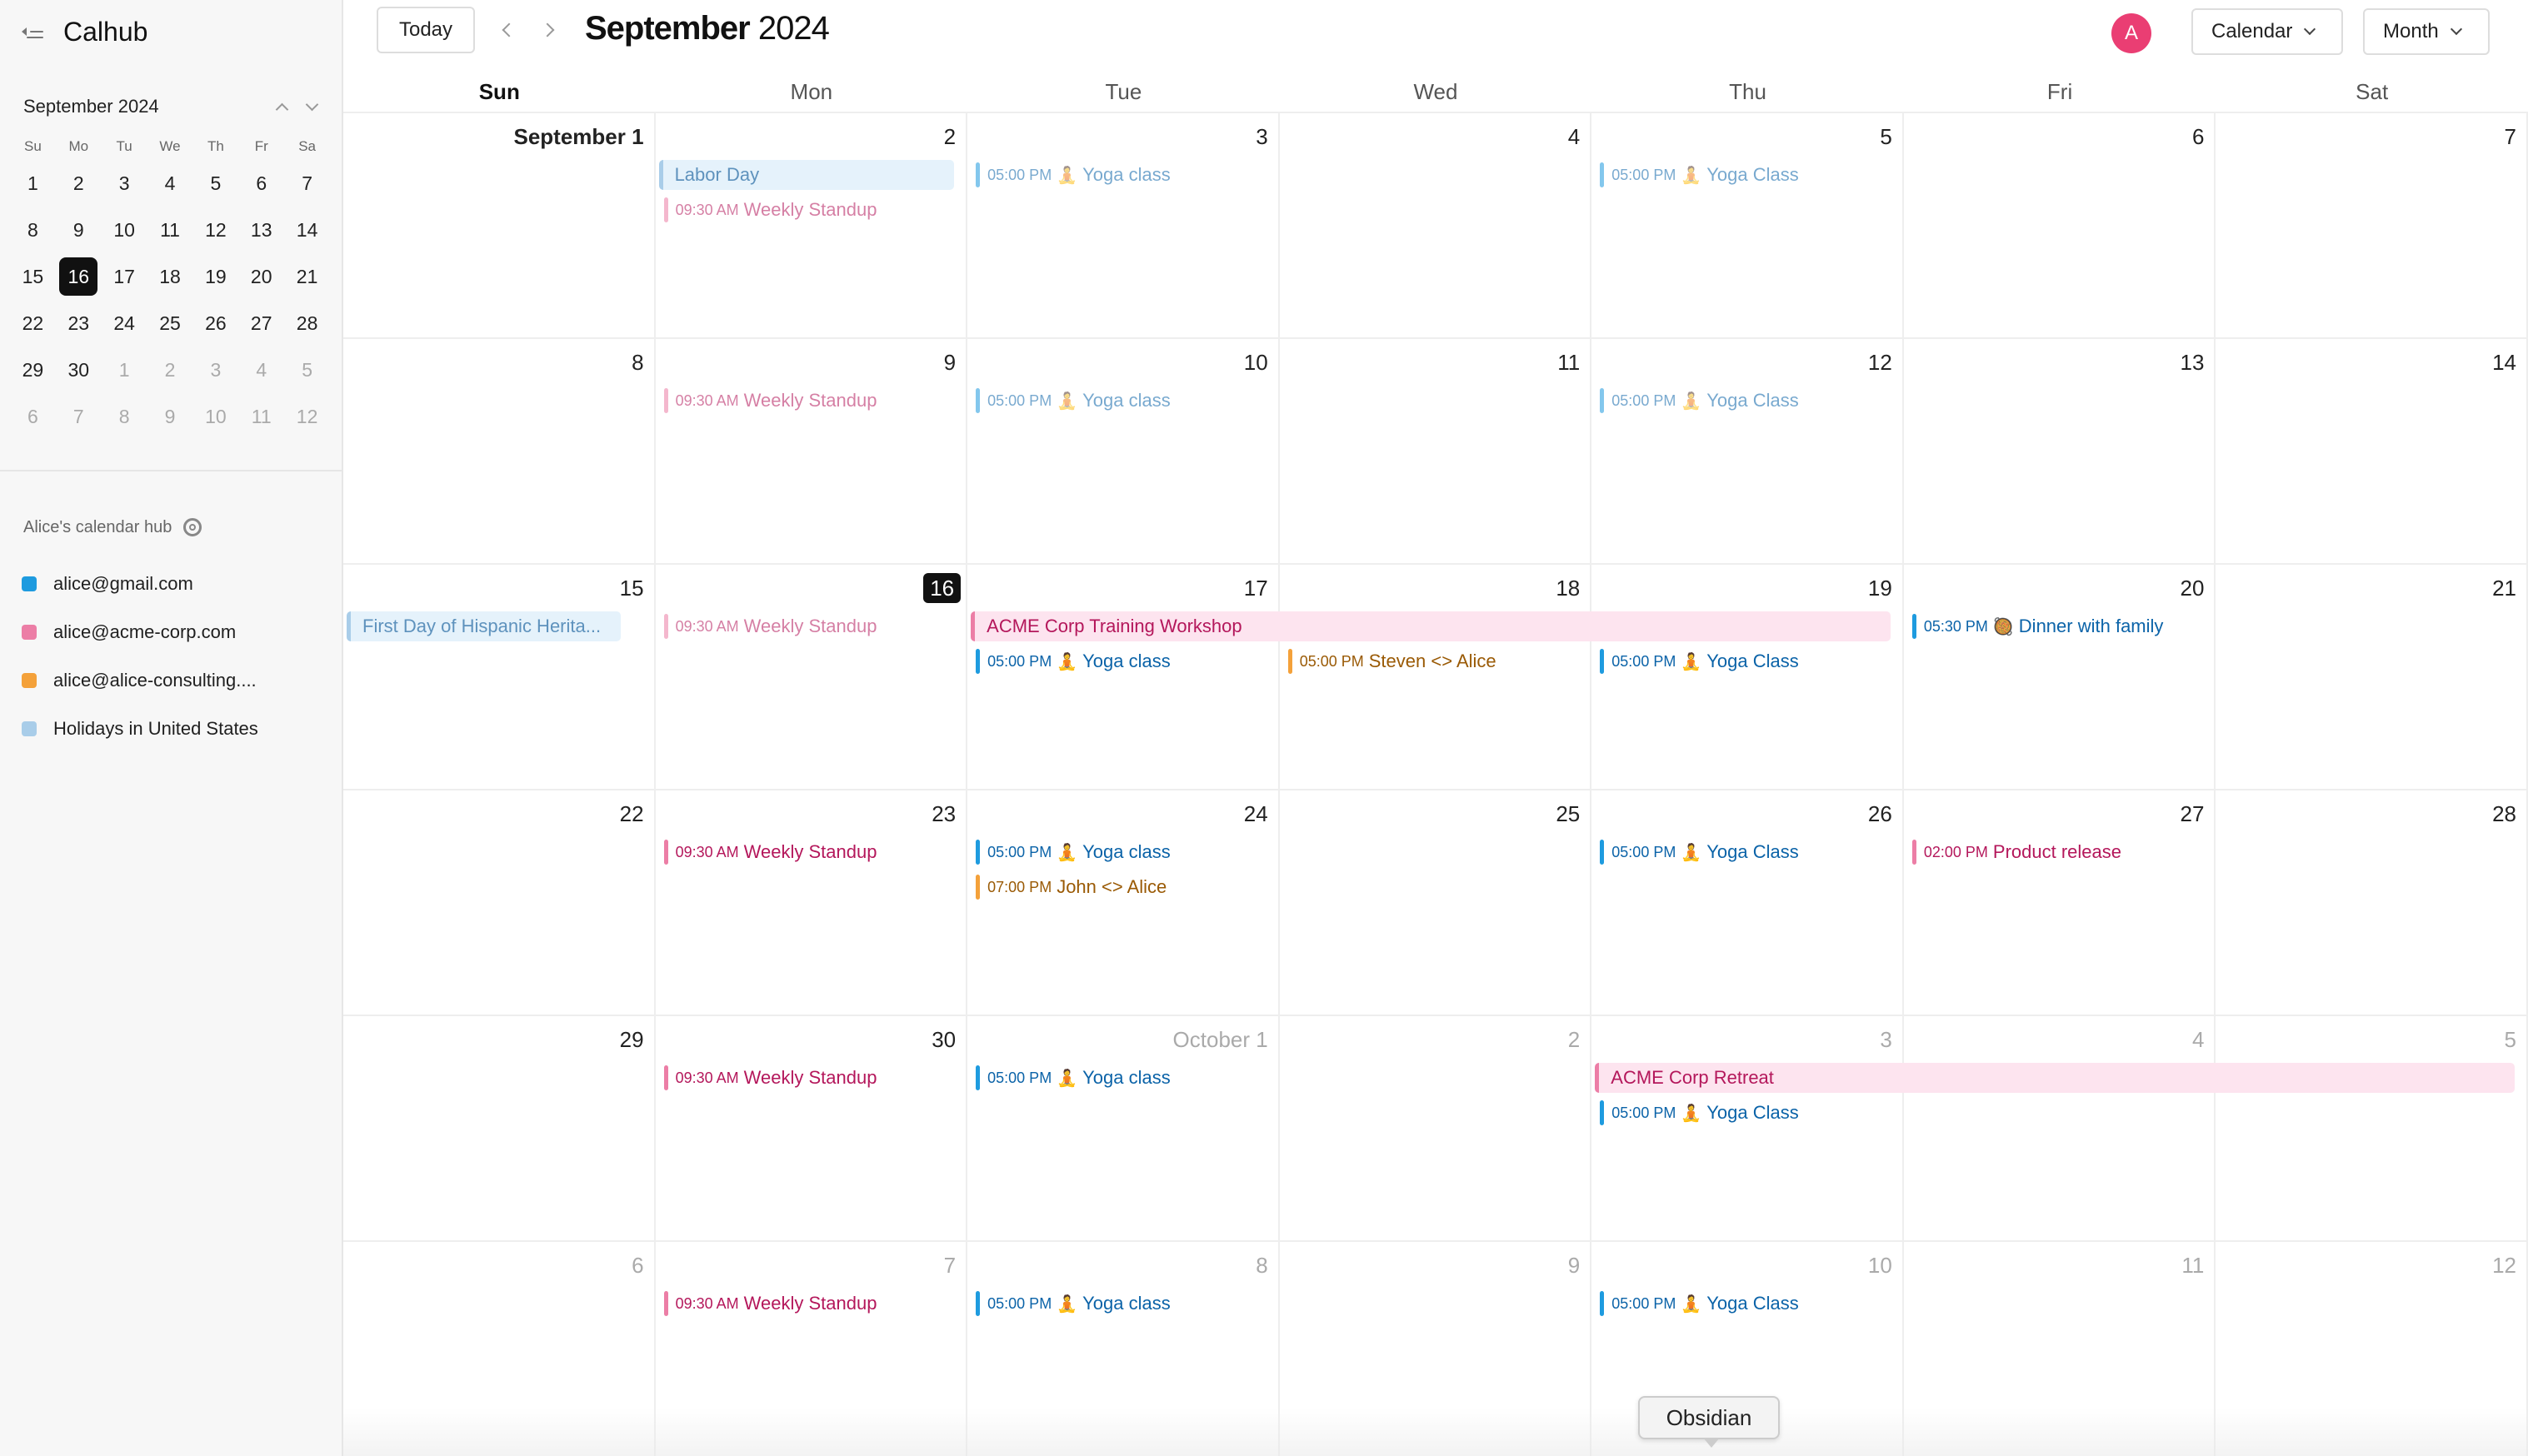 The width and height of the screenshot is (2528, 1456). Describe the element at coordinates (499, 677) in the screenshot. I see `day-cell: 15` at that location.